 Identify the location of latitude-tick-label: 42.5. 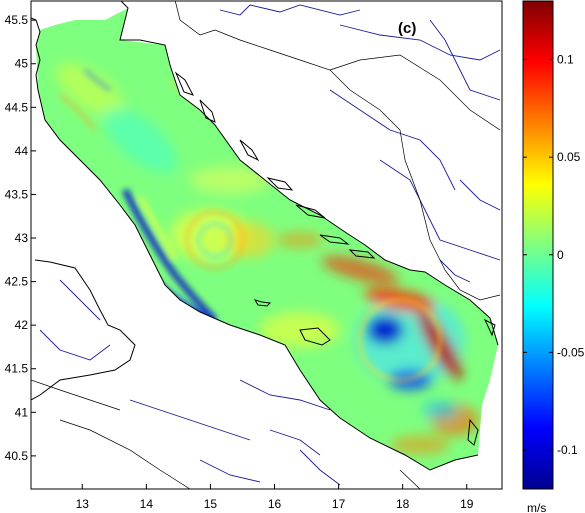
(17, 282).